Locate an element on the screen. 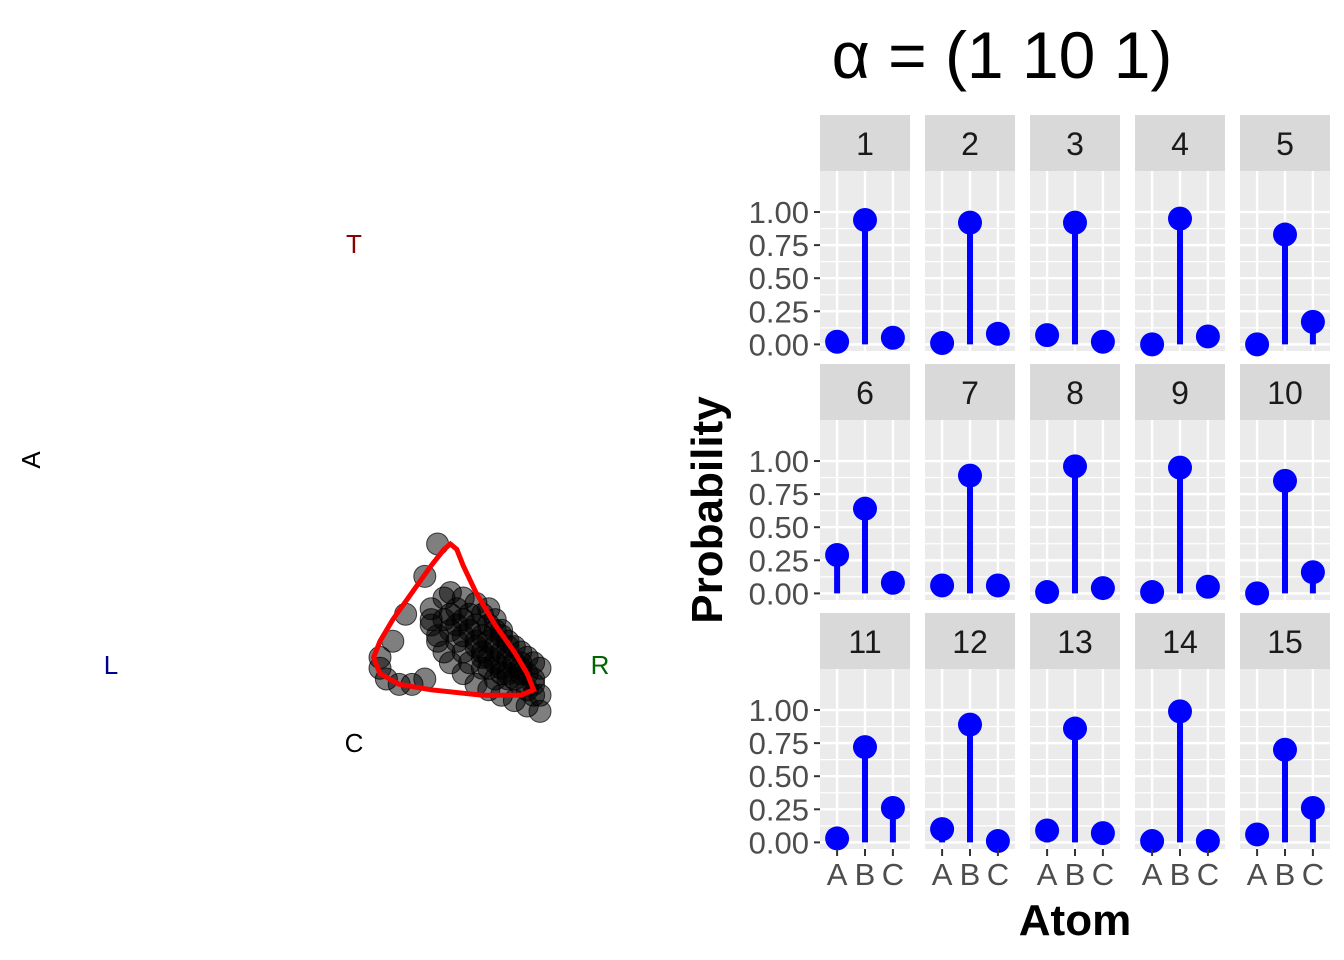 The width and height of the screenshot is (1344, 960). simplex-contour is located at coordinates (453, 619).